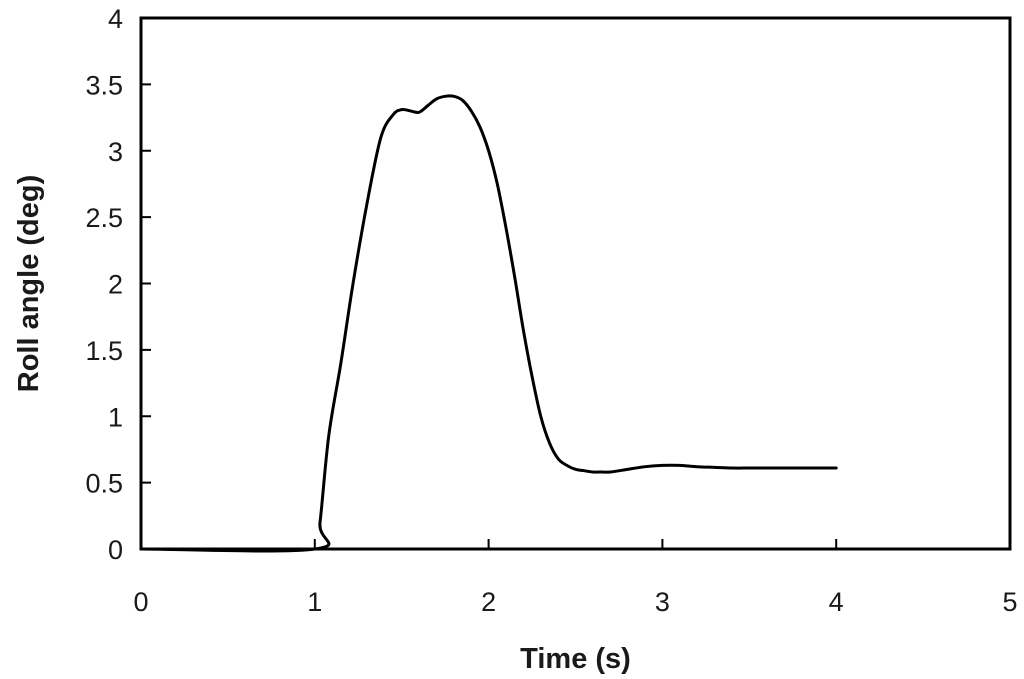  I want to click on x-tick-label: 0, so click(140, 602).